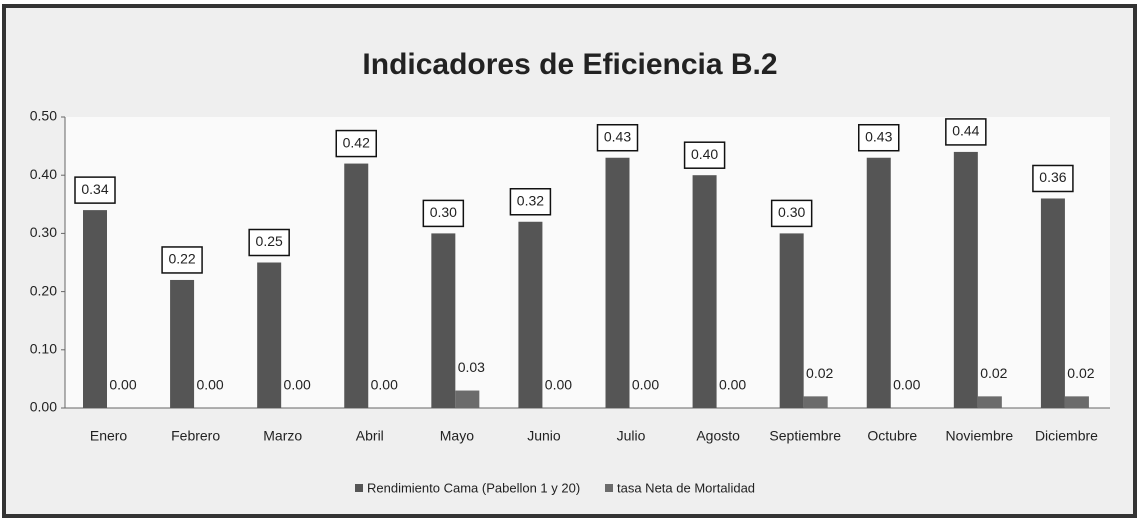 The image size is (1139, 525). I want to click on data-label: 0.36, so click(1052, 177).